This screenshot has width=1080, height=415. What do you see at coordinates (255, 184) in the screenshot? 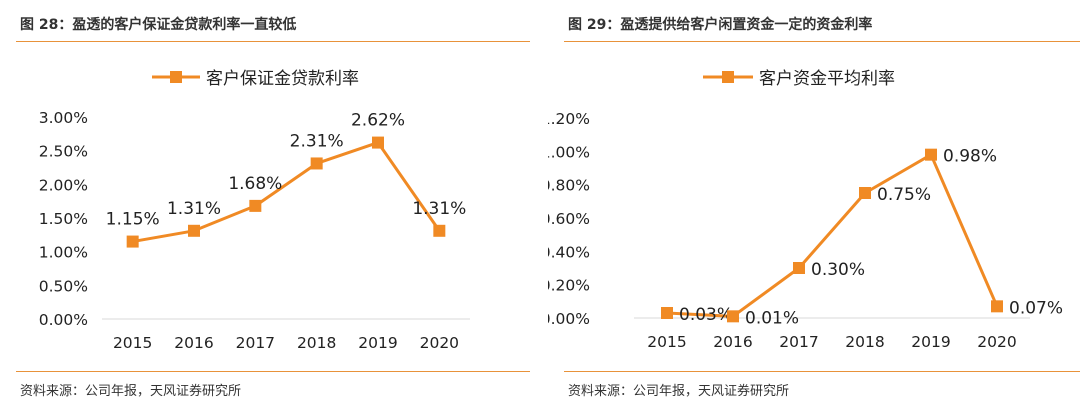
I see `data-label: 1.68%` at bounding box center [255, 184].